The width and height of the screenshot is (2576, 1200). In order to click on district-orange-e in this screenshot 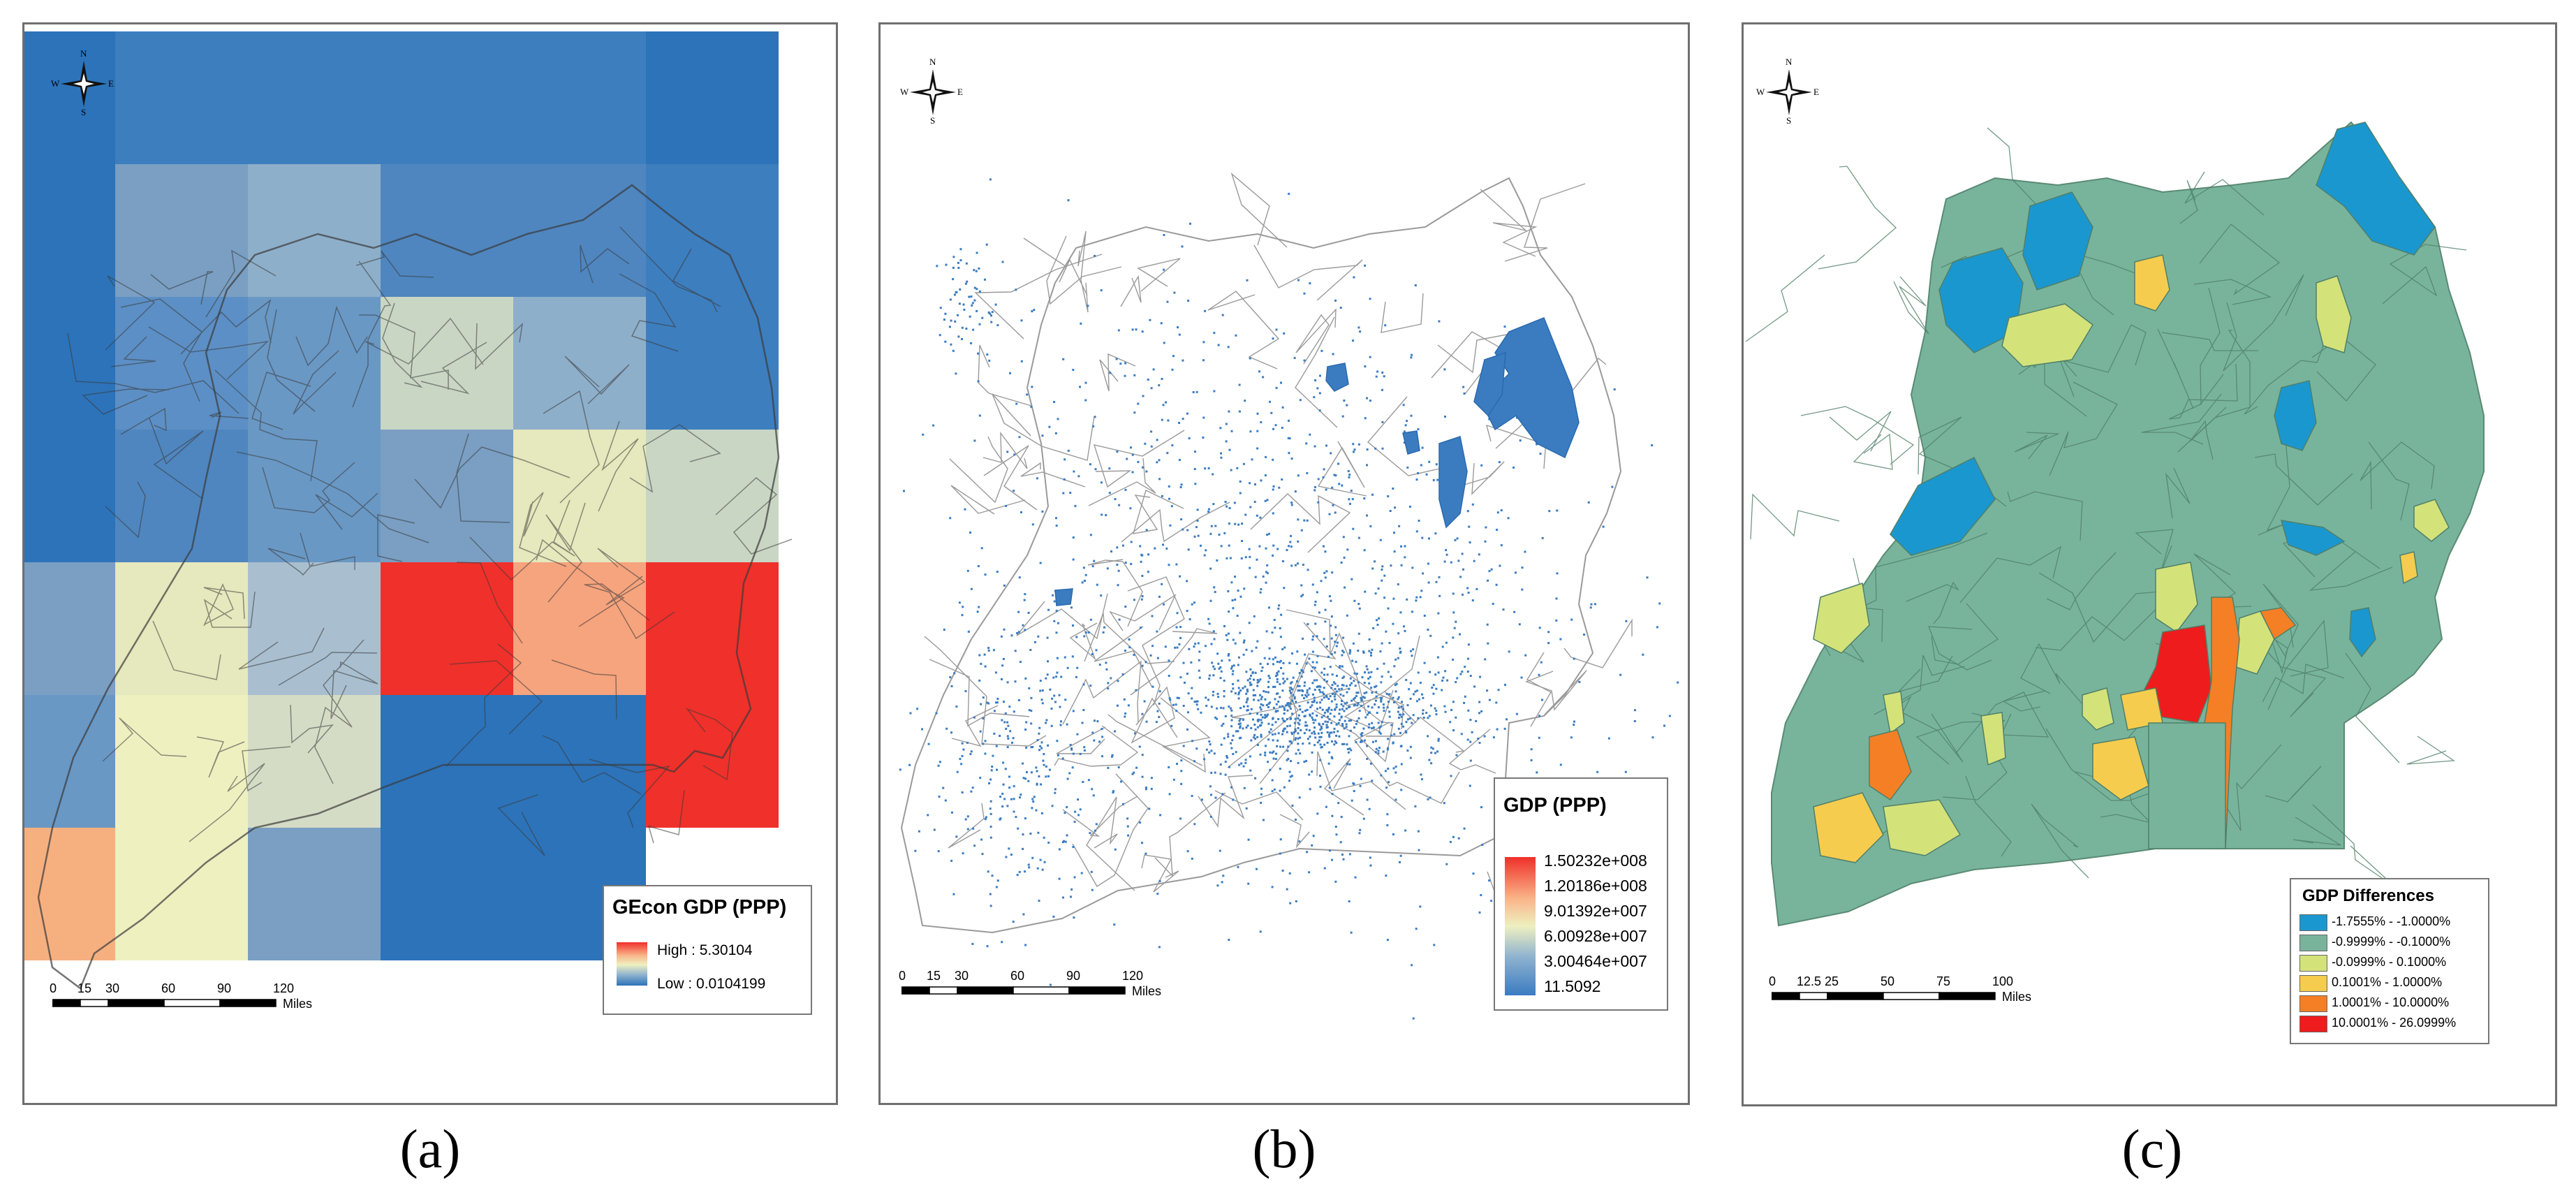, I will do `click(2278, 624)`.